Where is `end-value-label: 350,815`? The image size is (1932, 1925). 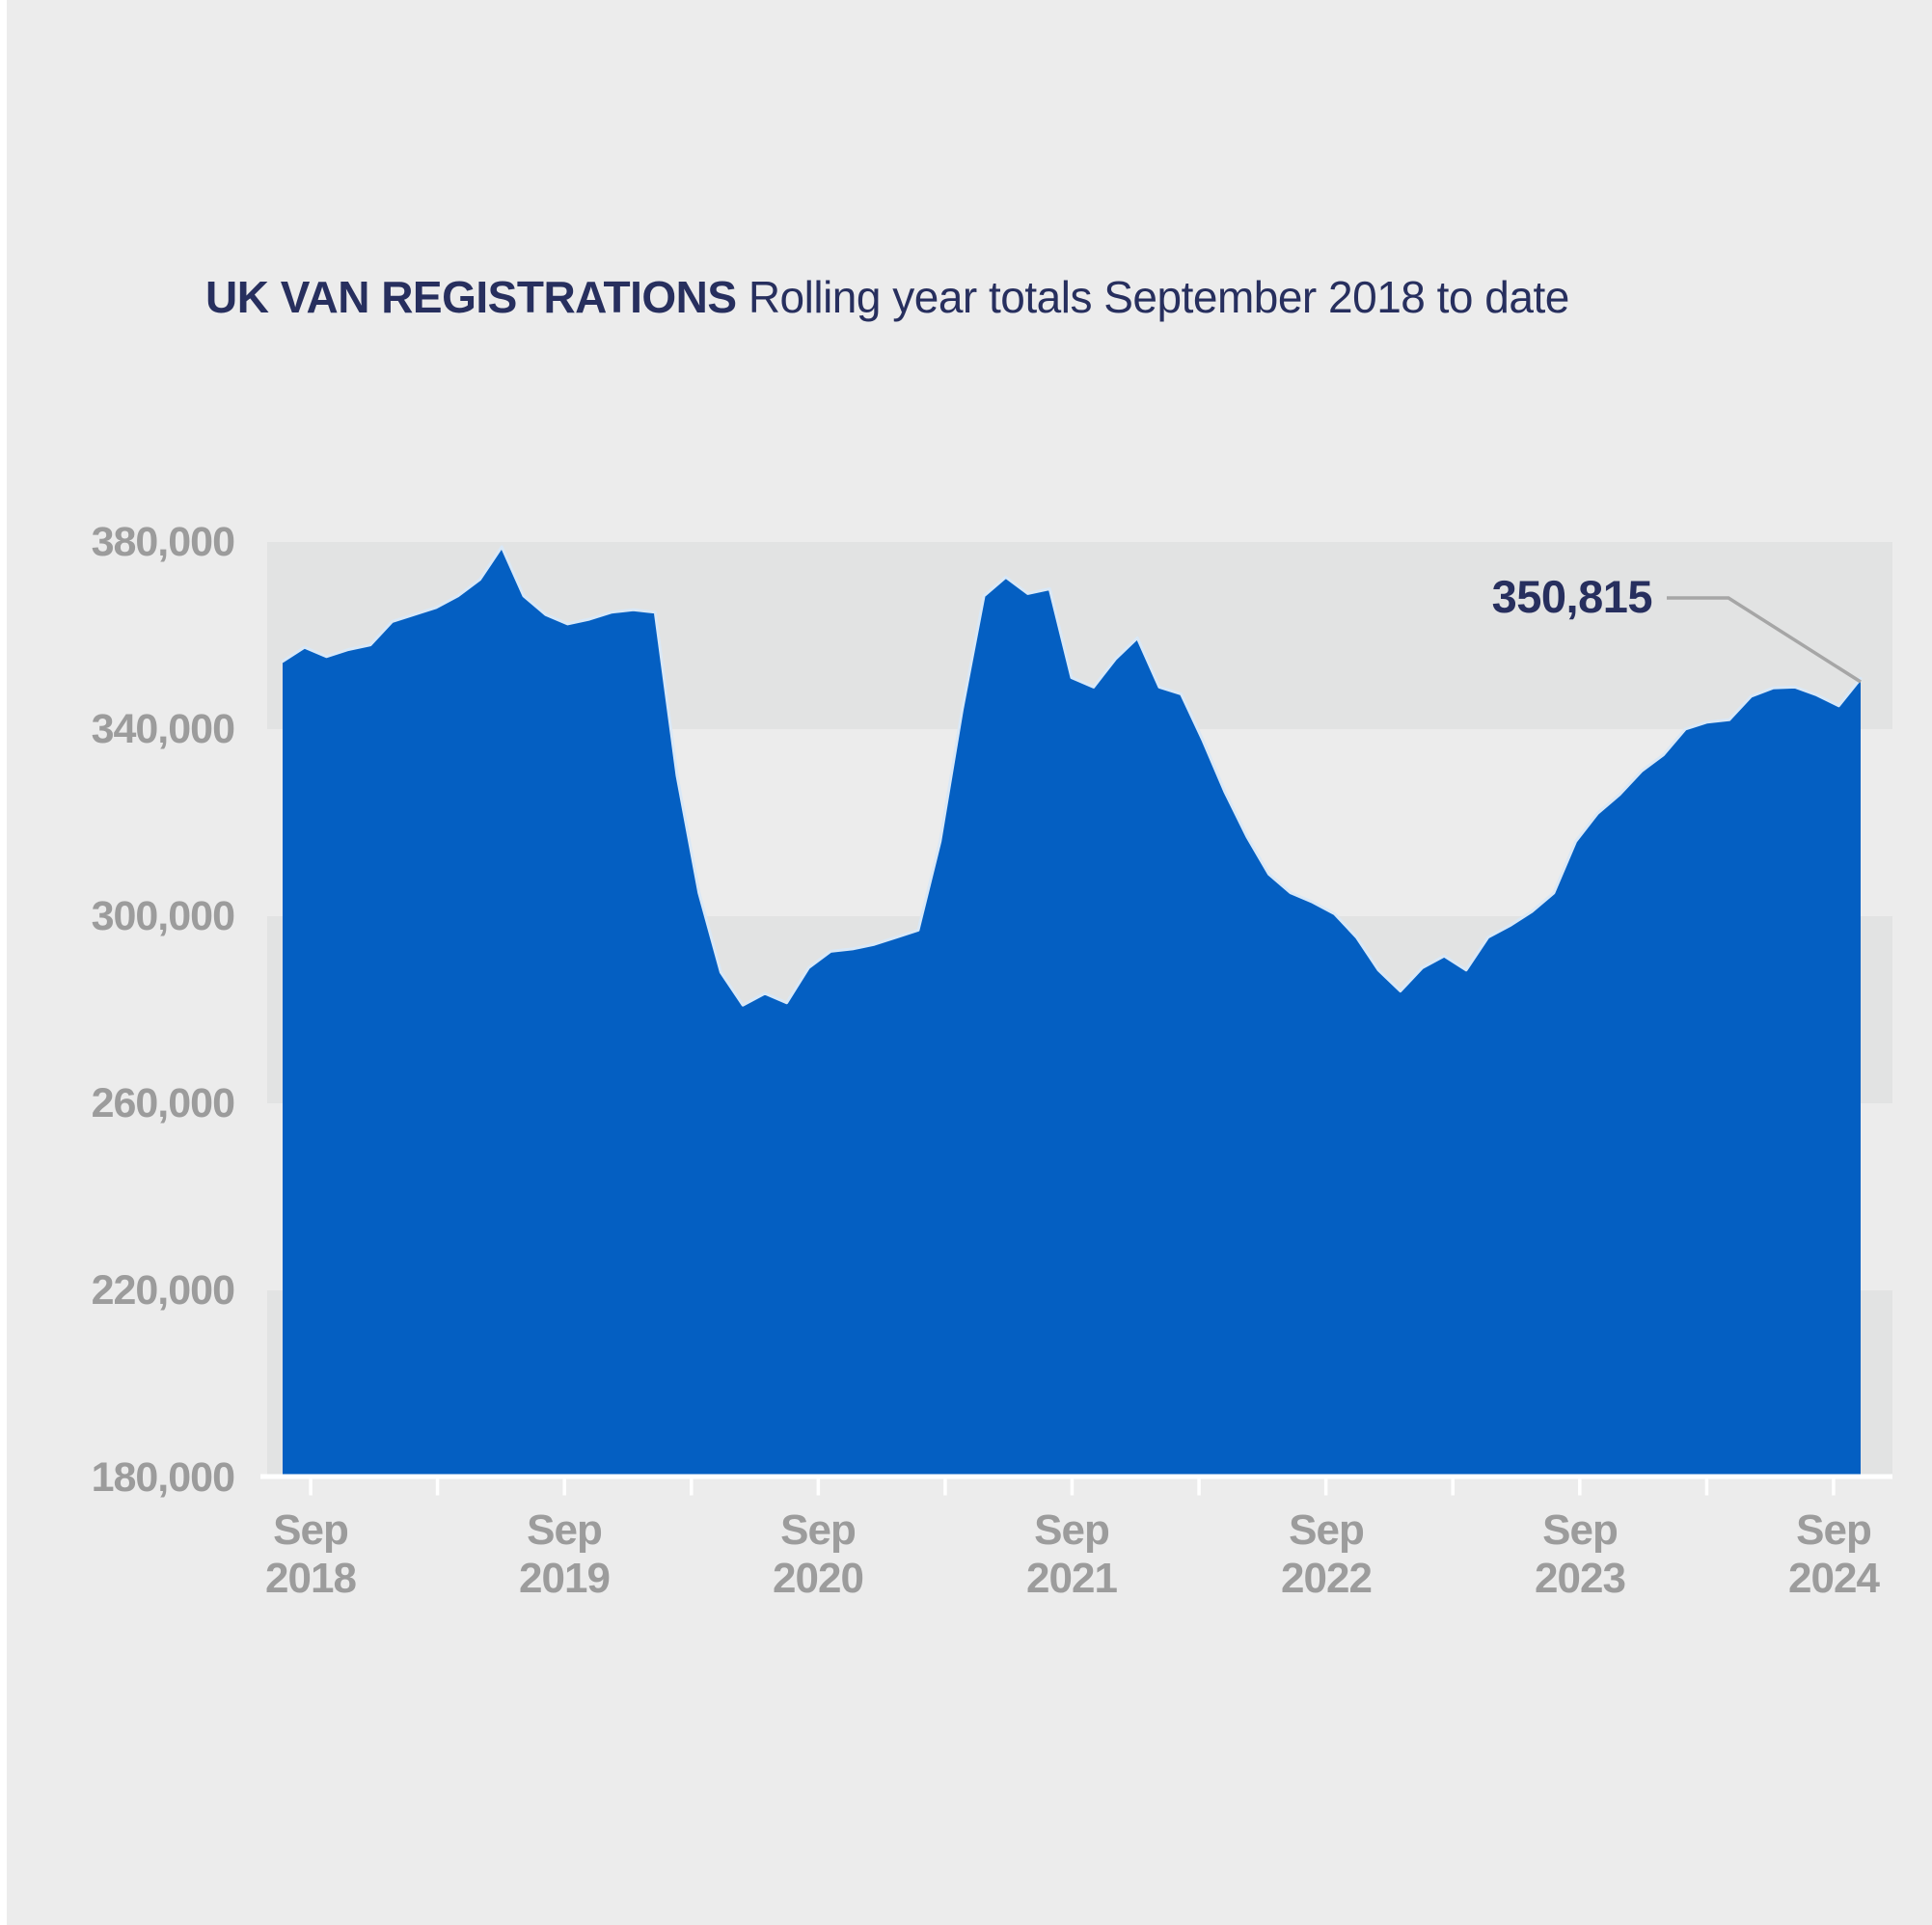
end-value-label: 350,815 is located at coordinates (1572, 596).